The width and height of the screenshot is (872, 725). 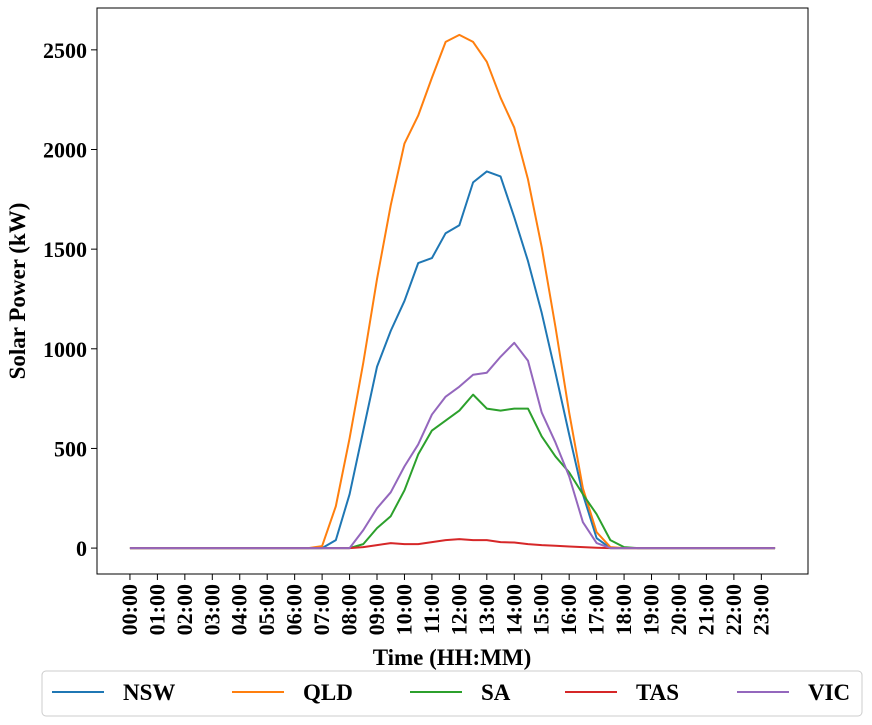 I want to click on y-tick-label: 1500, so click(x=65, y=249).